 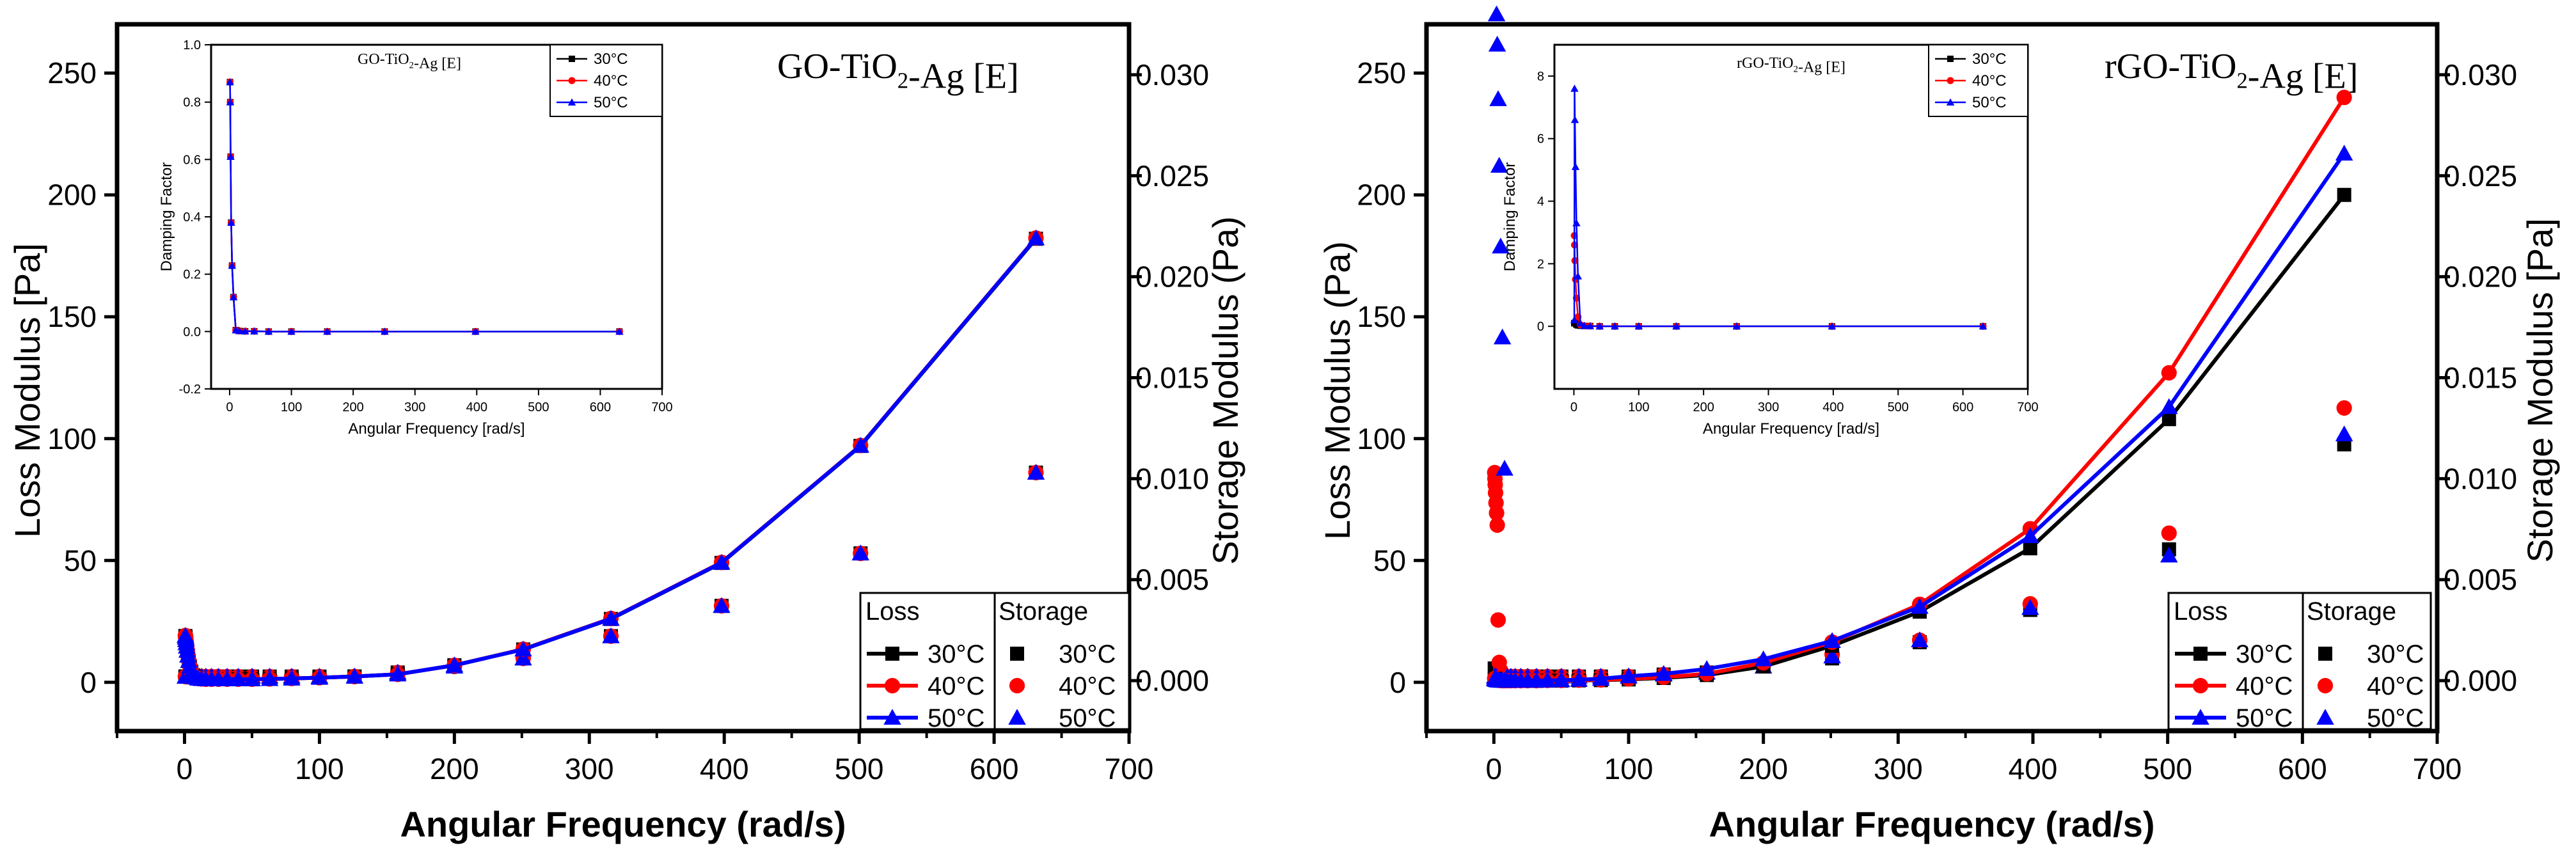 I want to click on y-right-tick-label: 0.020, so click(x=2480, y=277).